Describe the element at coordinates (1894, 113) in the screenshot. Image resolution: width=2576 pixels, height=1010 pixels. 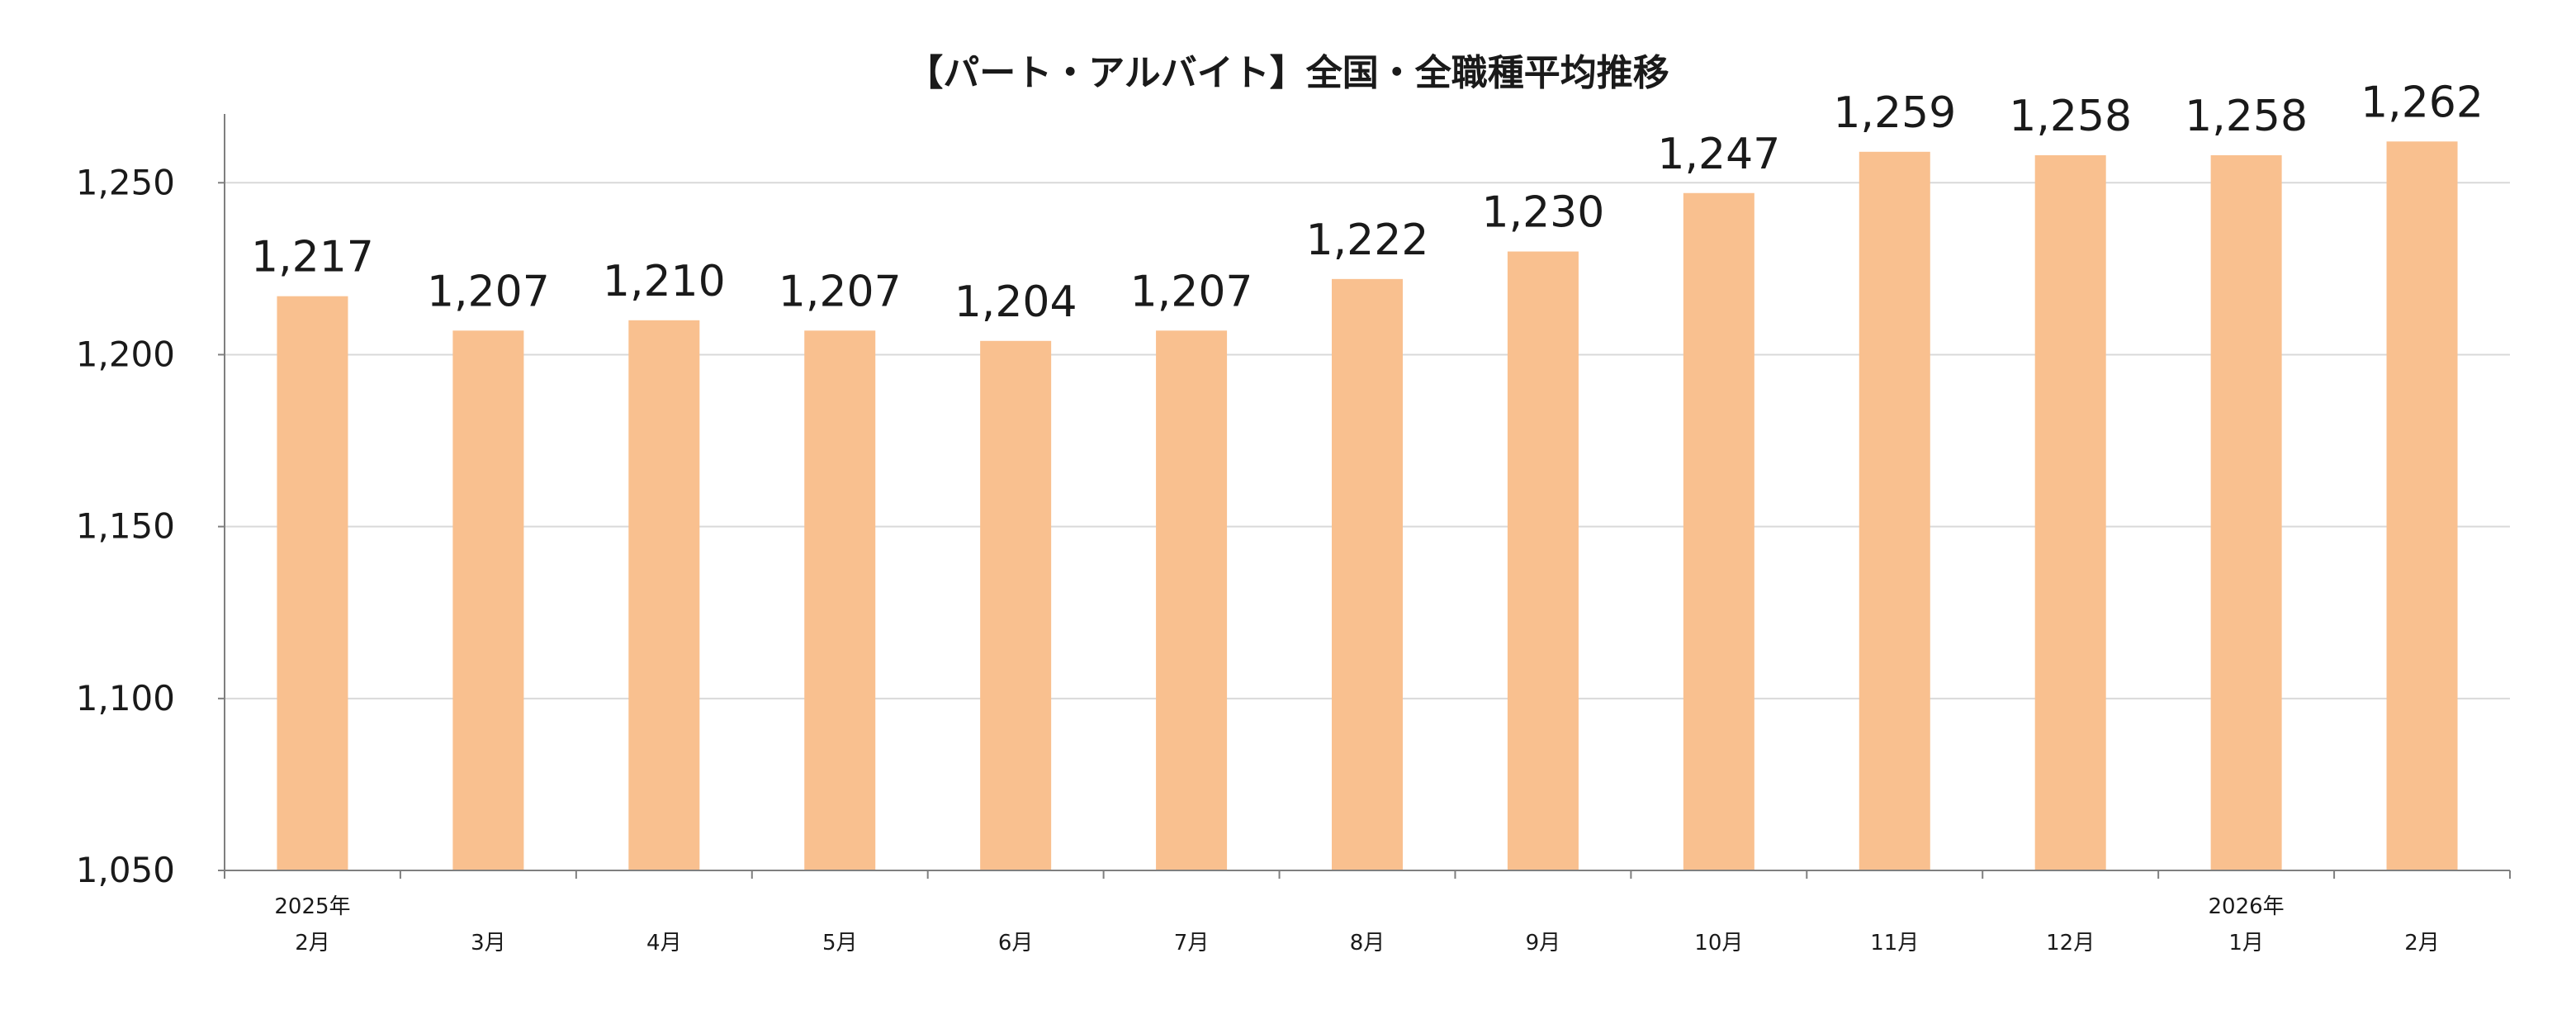
I see `data-label: 1,259` at that location.